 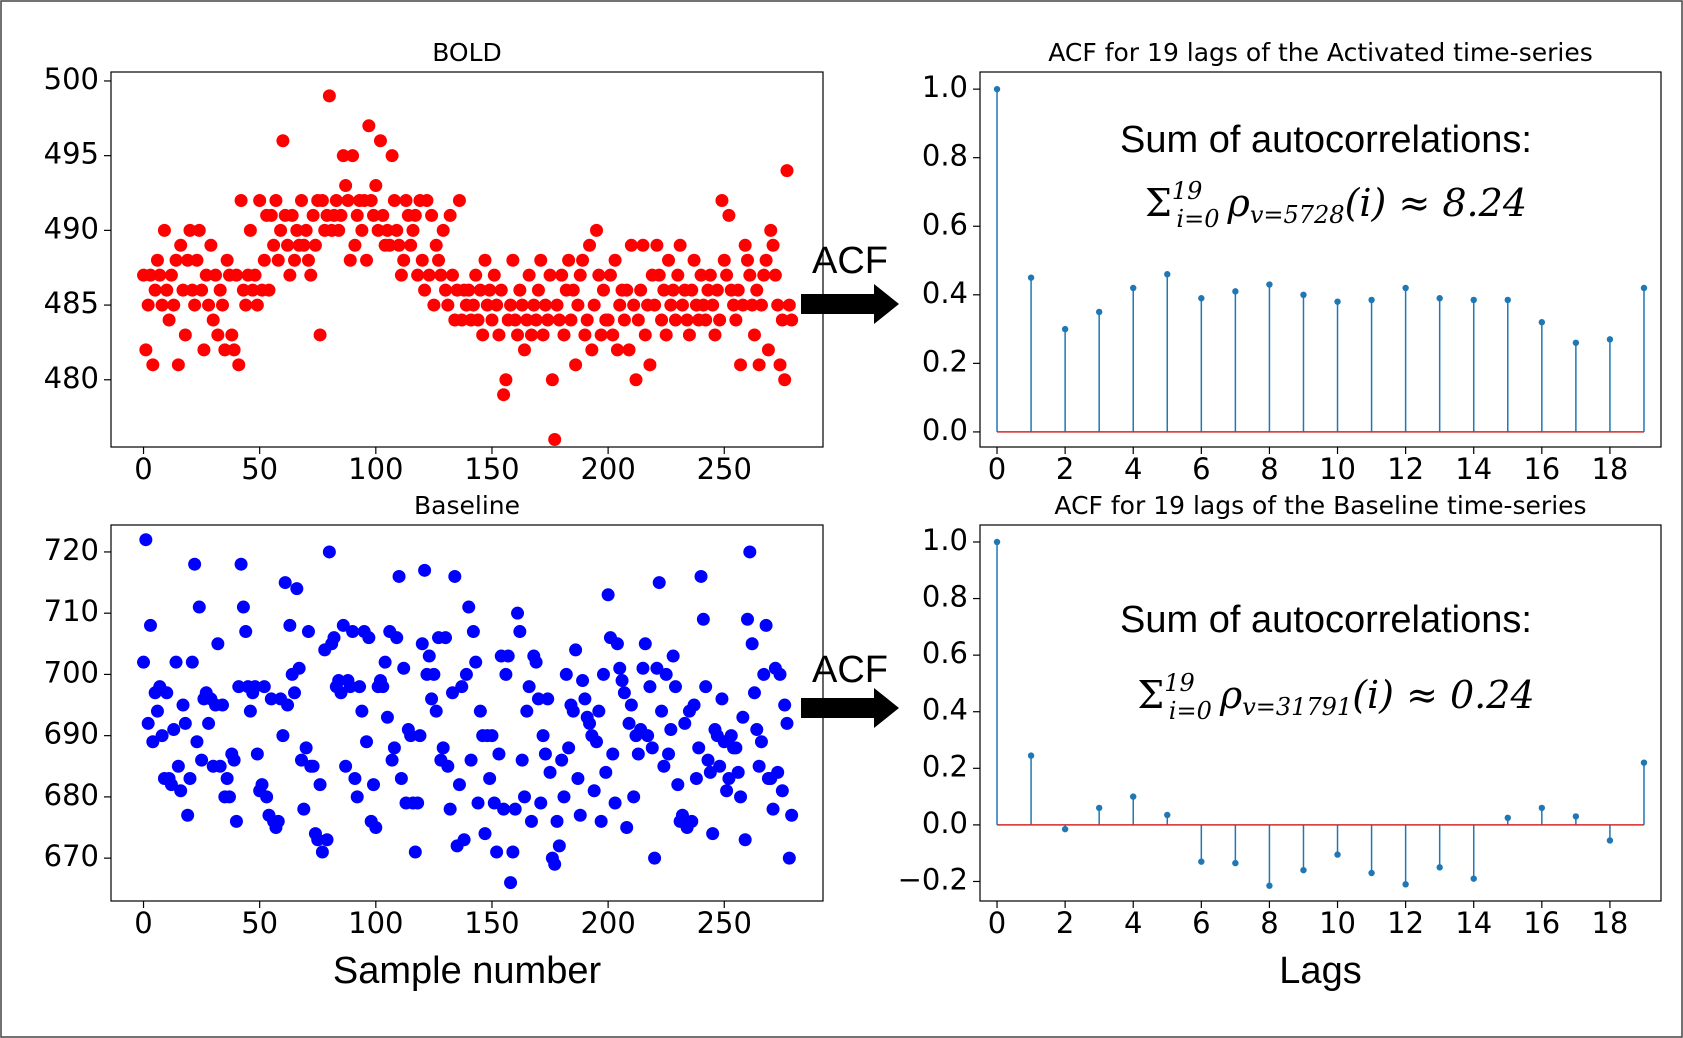 I want to click on annotation: ACF, so click(x=850, y=261).